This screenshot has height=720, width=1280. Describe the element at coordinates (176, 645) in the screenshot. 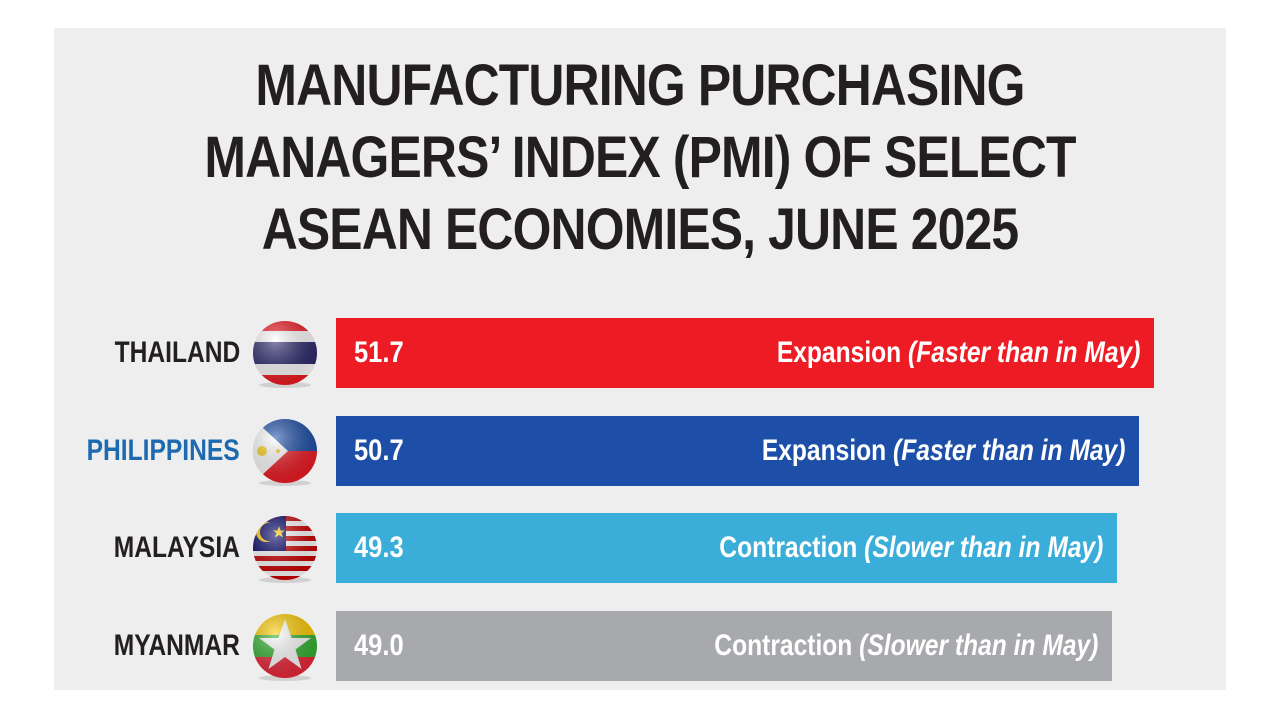

I see `category-label-myanmar: MYANMAR` at that location.